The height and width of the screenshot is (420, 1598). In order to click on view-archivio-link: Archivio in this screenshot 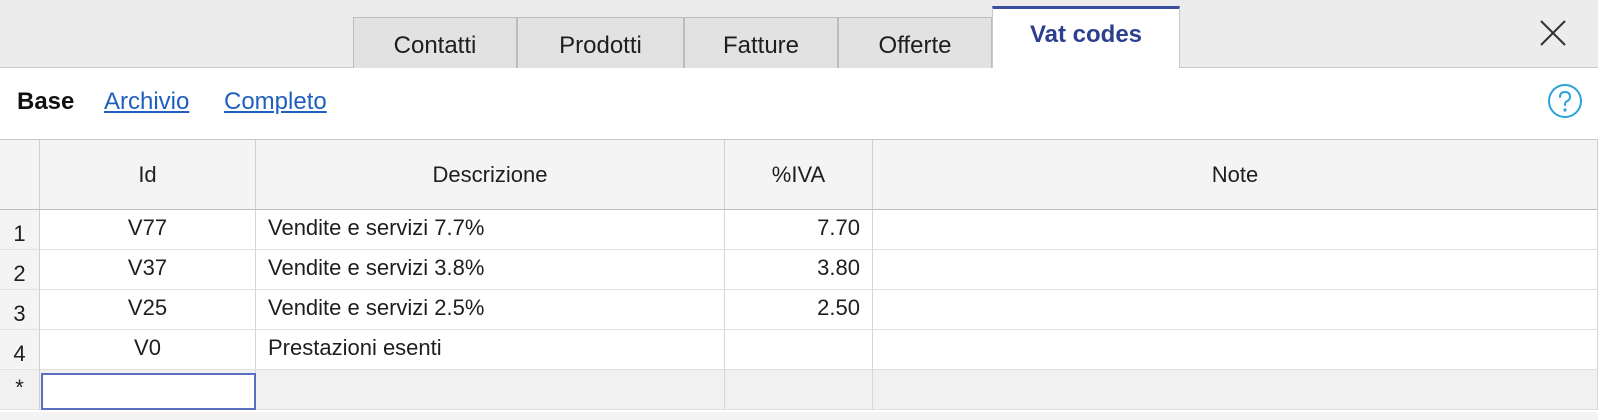, I will do `click(147, 101)`.